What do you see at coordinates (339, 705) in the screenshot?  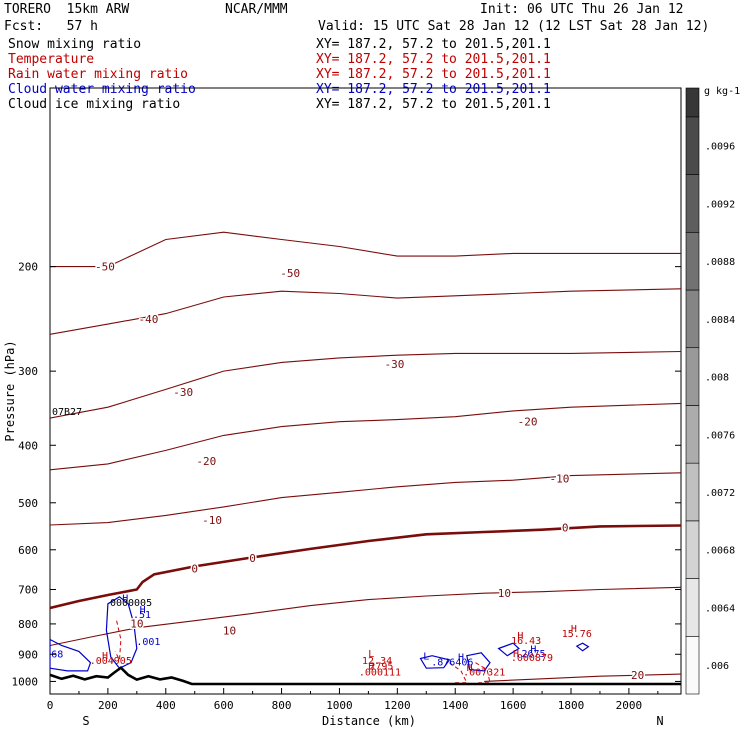 I see `x-tick-label-5: 1000` at bounding box center [339, 705].